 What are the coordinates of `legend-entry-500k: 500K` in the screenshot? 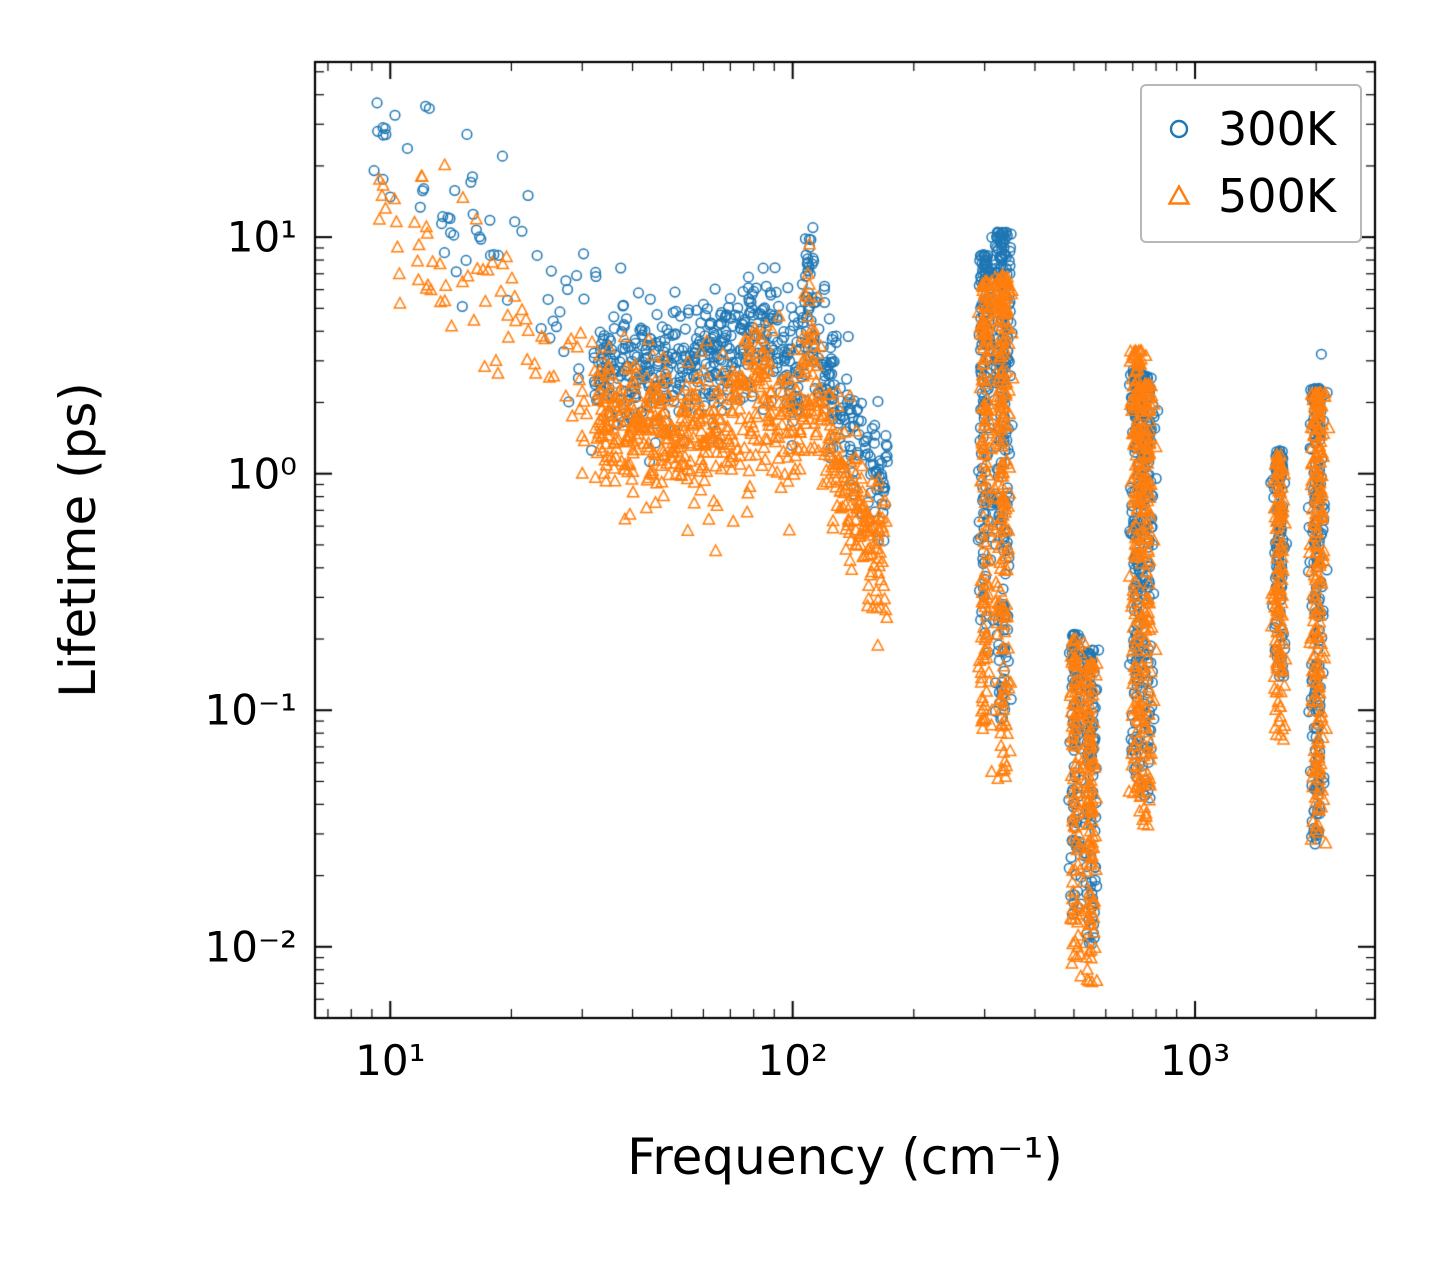 It's located at (1249, 196).